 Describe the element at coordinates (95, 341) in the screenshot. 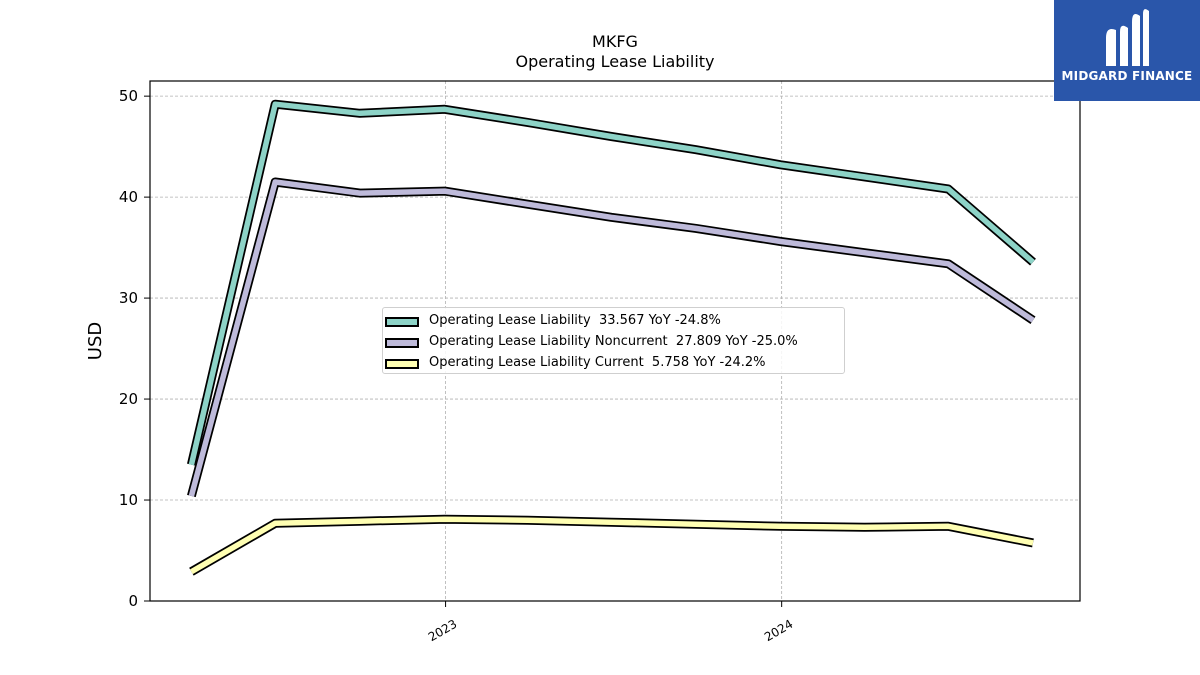

I see `y-axis-label: USD` at that location.